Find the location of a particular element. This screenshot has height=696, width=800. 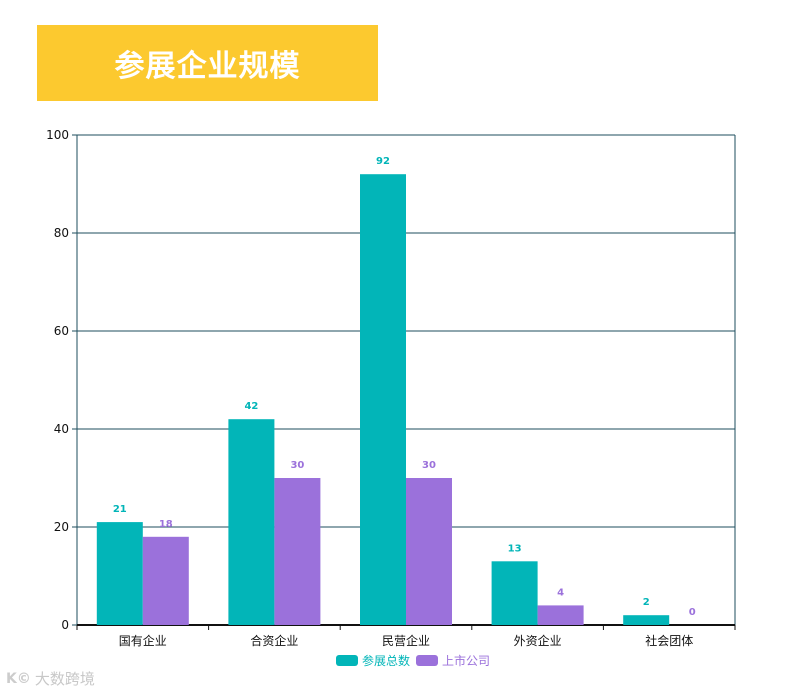

y-tick-label: 80 is located at coordinates (61, 233).